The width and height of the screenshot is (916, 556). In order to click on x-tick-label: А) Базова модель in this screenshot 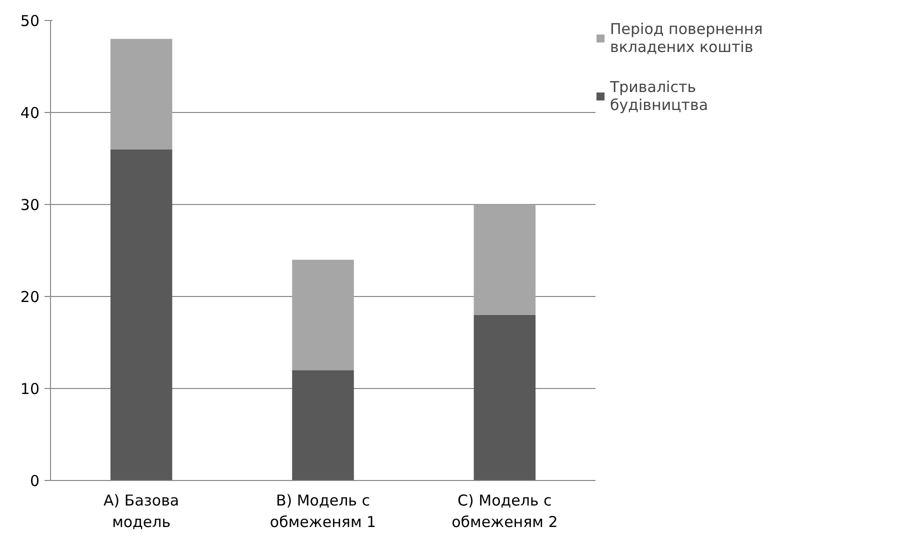, I will do `click(142, 512)`.